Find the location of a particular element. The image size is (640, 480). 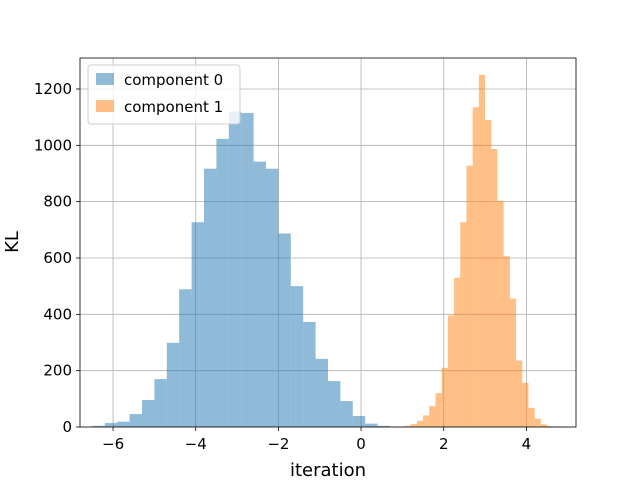

y-axis: 0 200 400 600 800 1000 1200 is located at coordinates (57, 258).